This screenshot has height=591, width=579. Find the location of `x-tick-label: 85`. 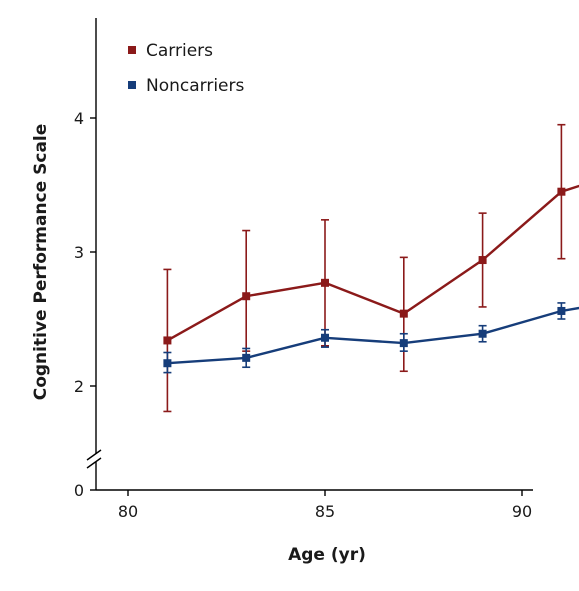

x-tick-label: 85 is located at coordinates (325, 511).